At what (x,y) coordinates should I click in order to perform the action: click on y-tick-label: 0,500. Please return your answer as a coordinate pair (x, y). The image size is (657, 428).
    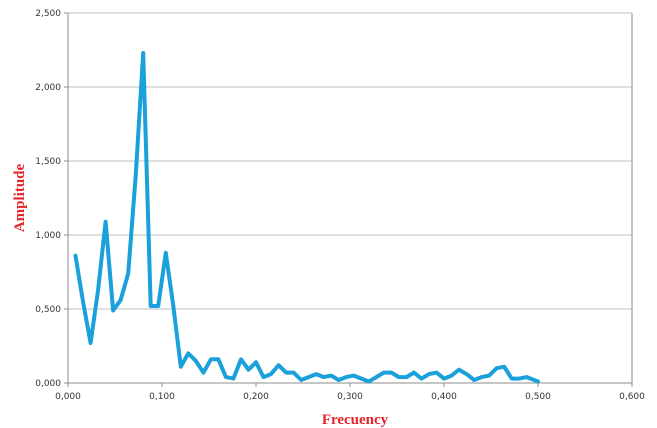
    Looking at the image, I should click on (48, 310).